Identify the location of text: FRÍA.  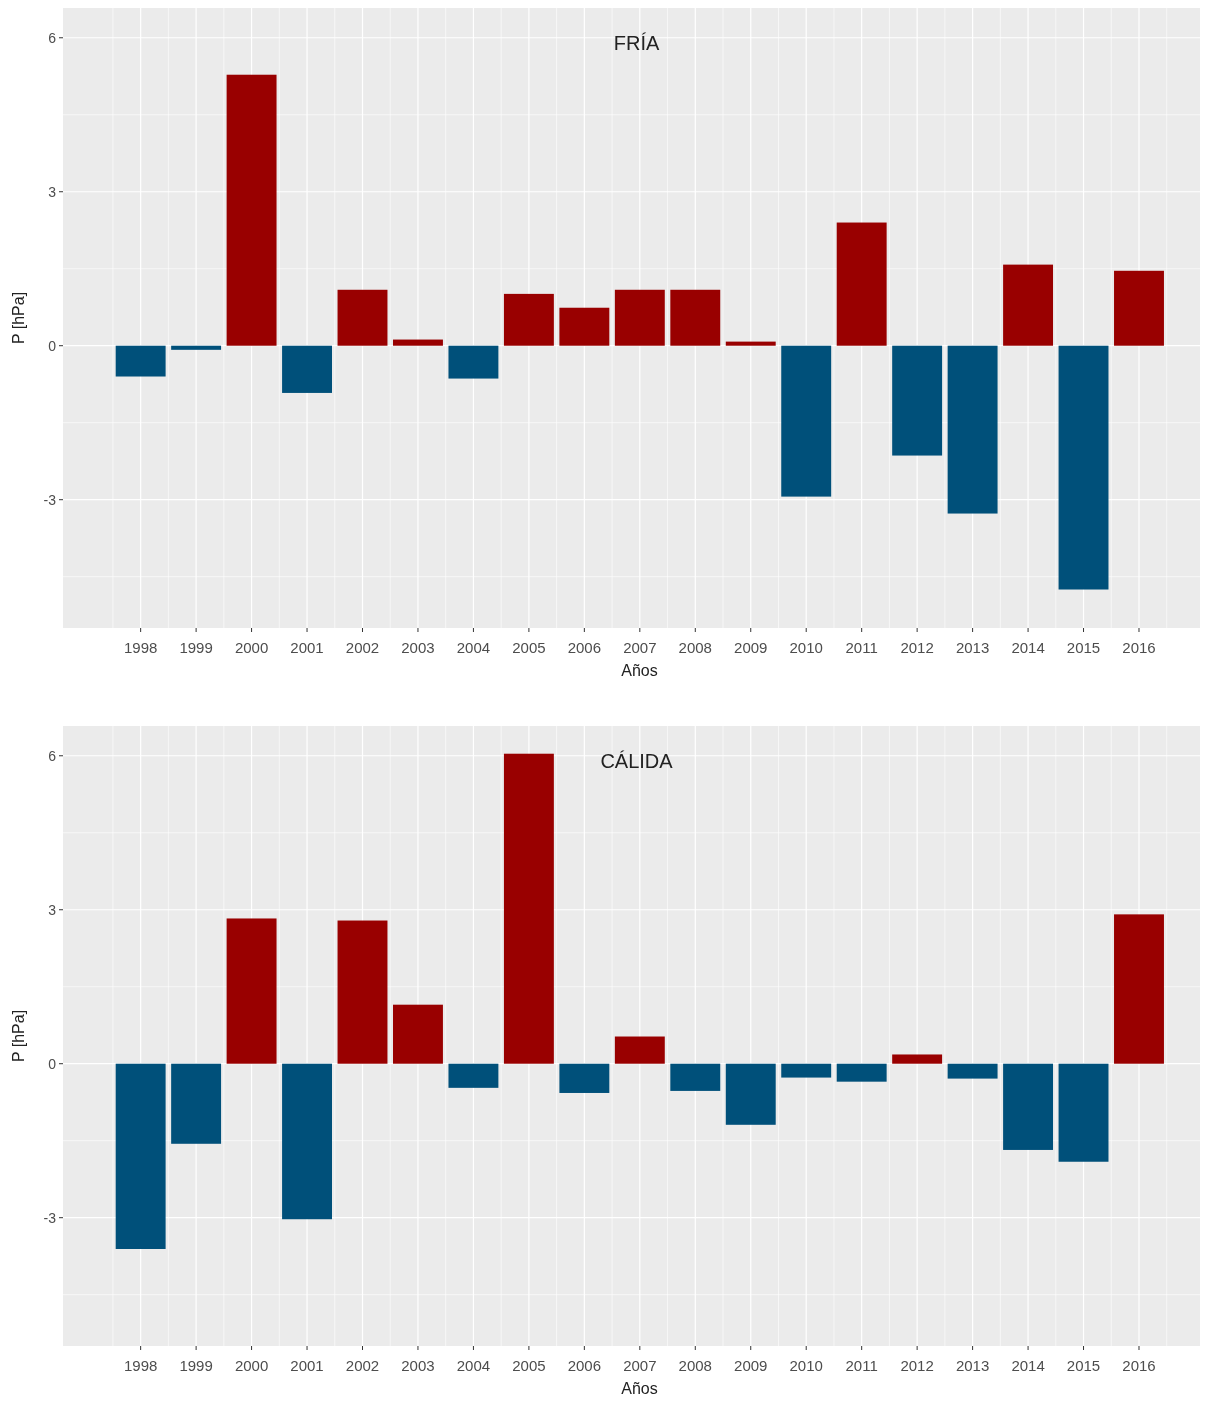
(636, 43).